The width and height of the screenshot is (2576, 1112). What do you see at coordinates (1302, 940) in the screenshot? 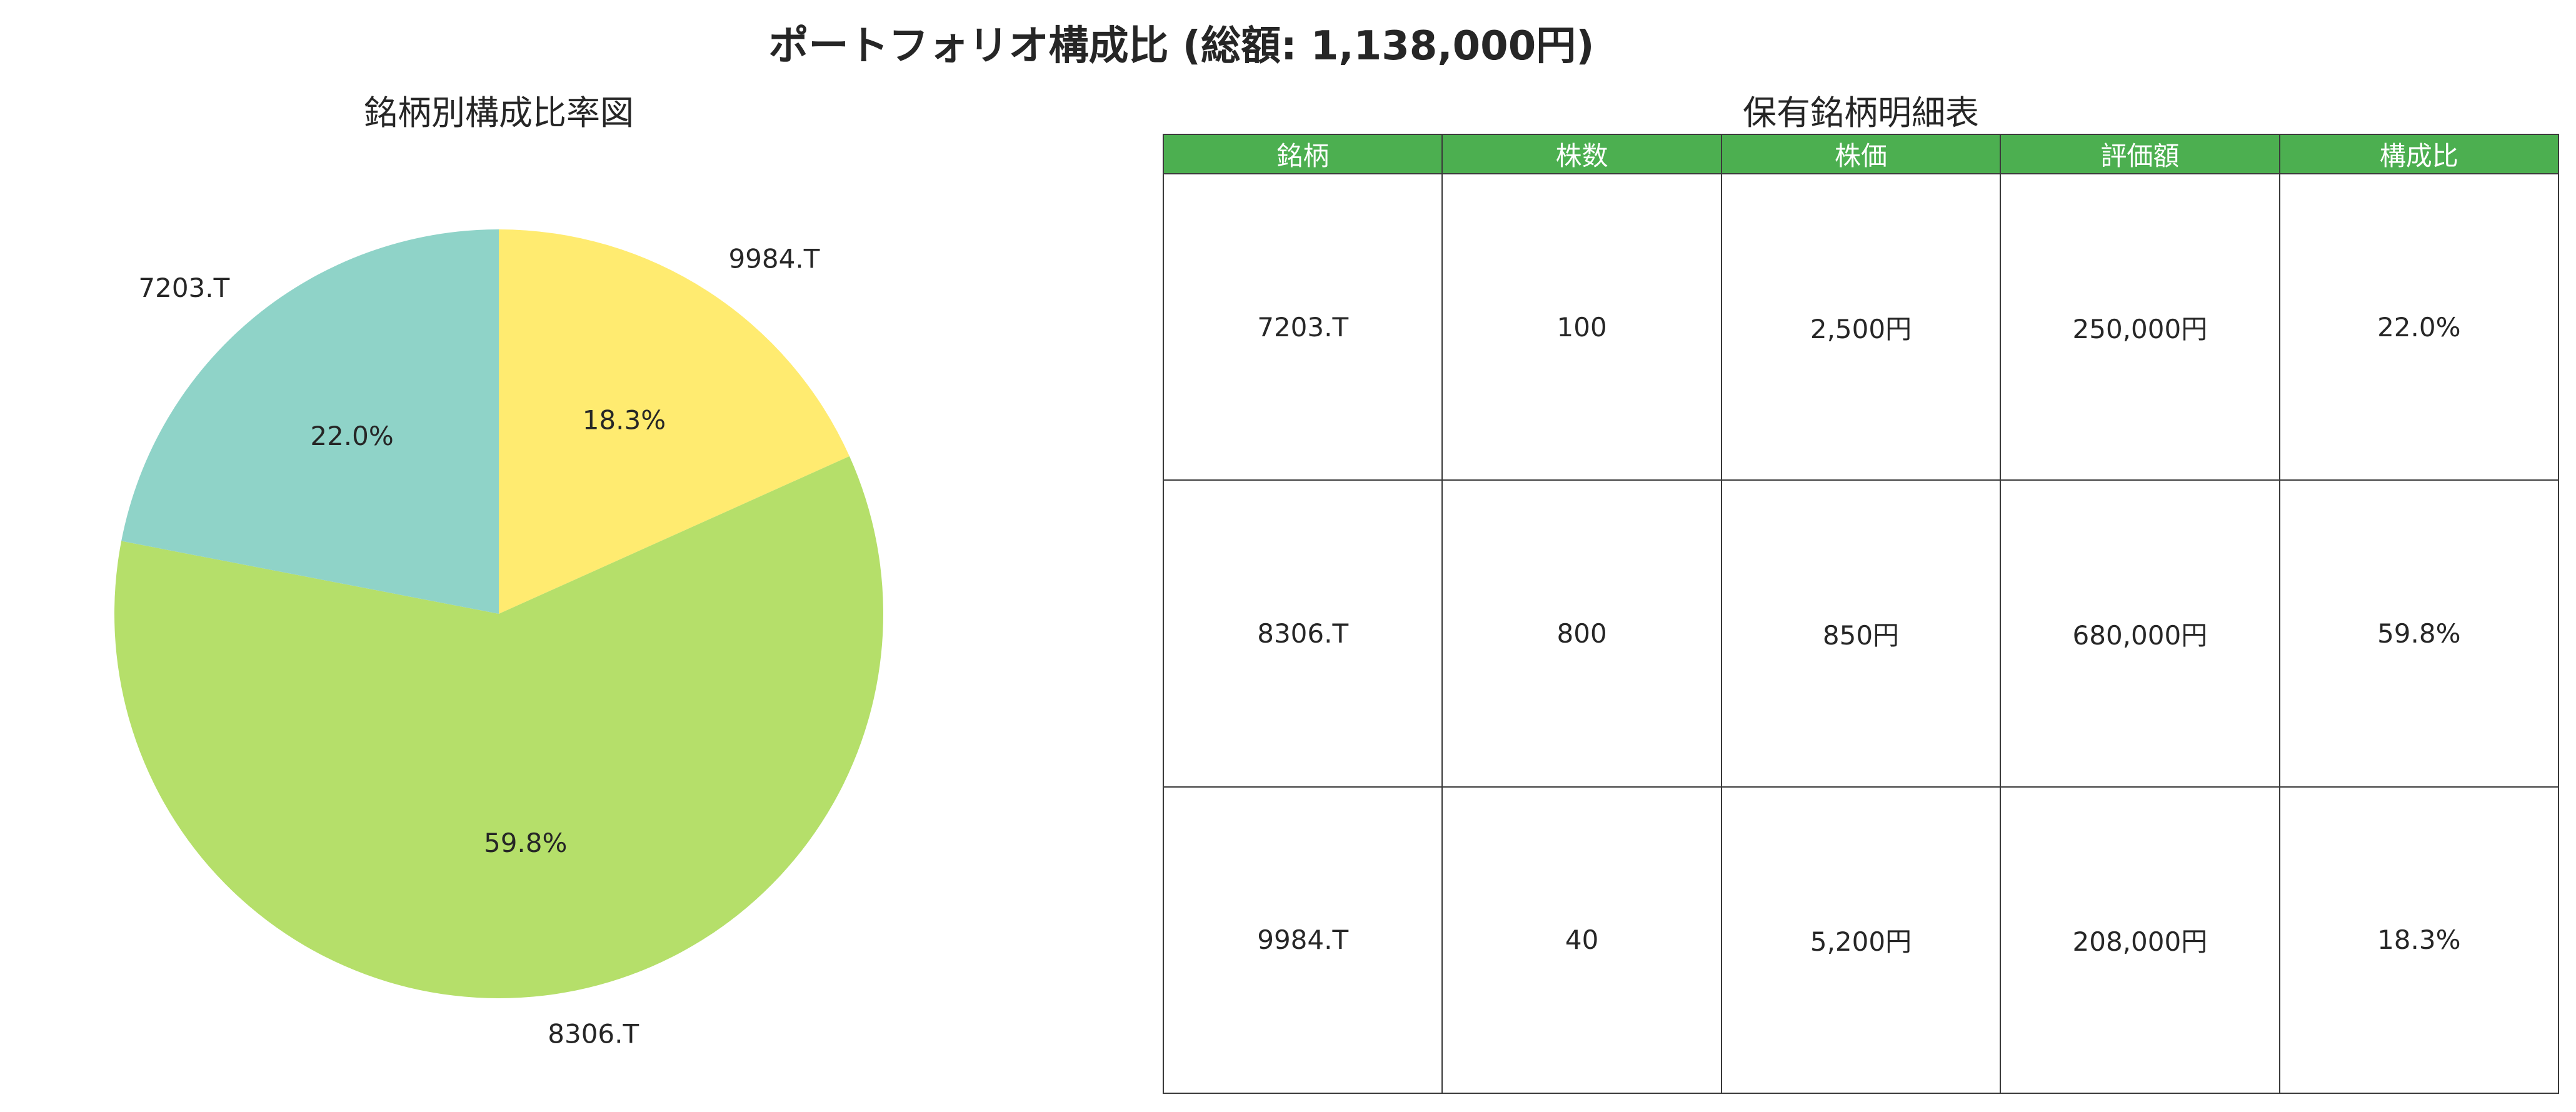
I see `table-cell: 9984.T` at bounding box center [1302, 940].